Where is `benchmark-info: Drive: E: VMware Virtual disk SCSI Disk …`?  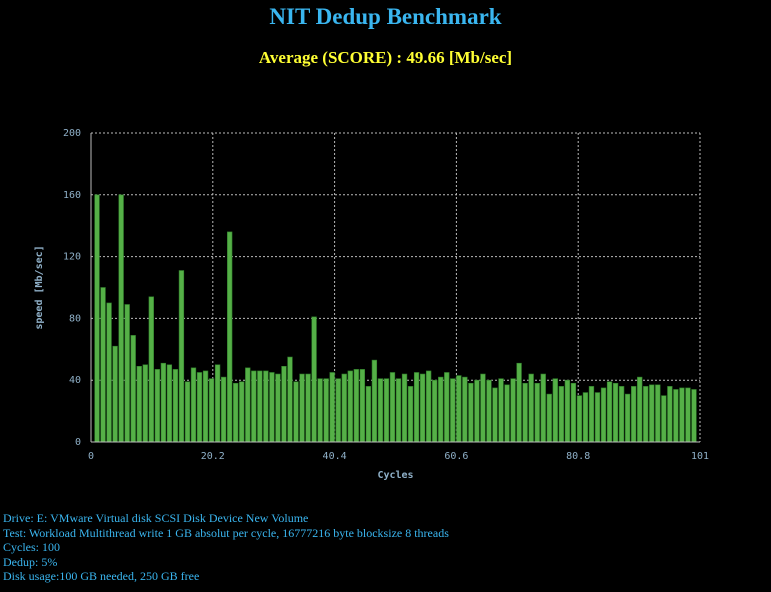
benchmark-info: Drive: E: VMware Virtual disk SCSI Disk … is located at coordinates (226, 547).